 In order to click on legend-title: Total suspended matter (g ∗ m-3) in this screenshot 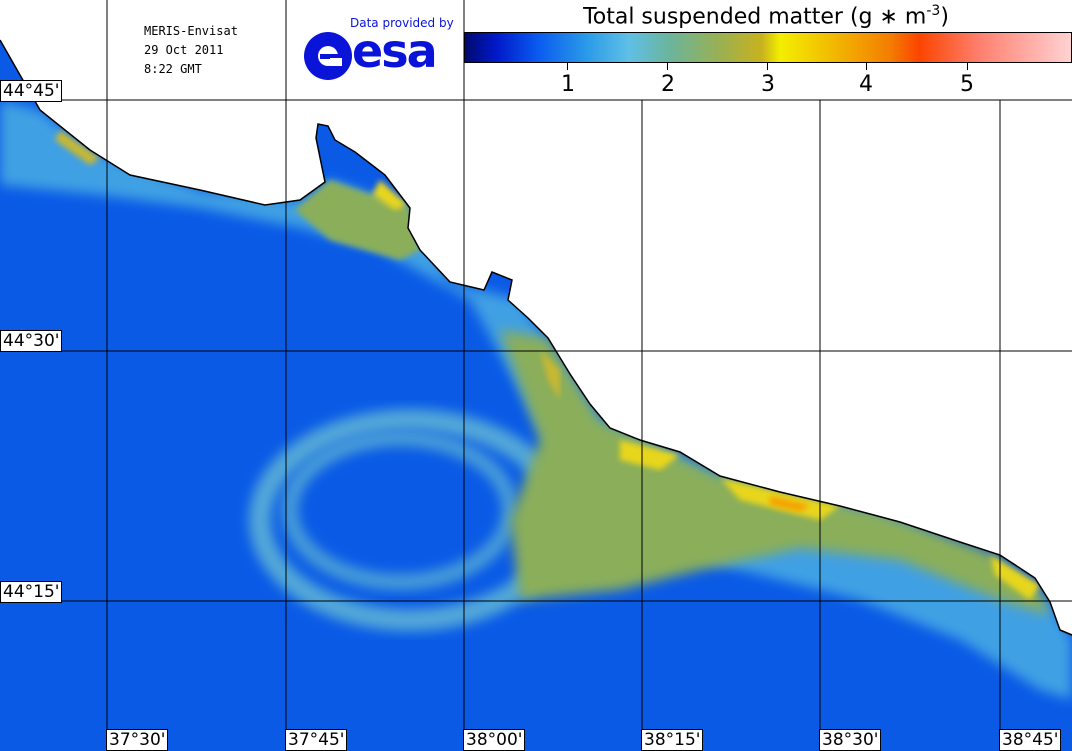, I will do `click(766, 16)`.